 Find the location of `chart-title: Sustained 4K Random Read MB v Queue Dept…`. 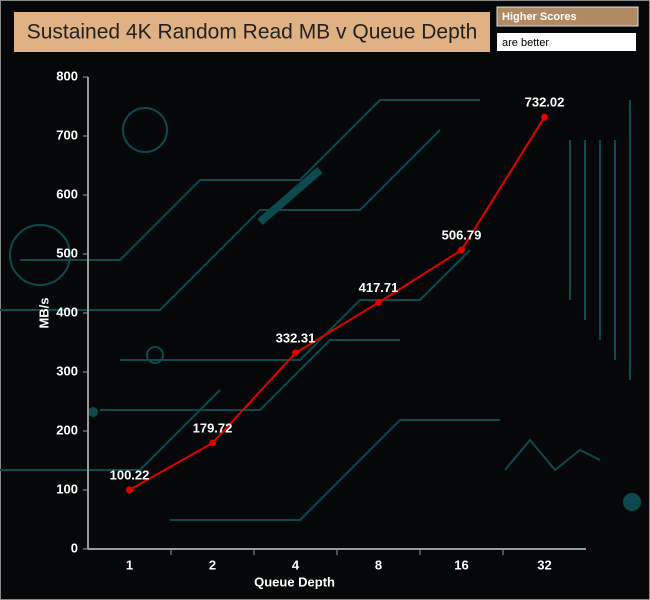

chart-title: Sustained 4K Random Read MB v Queue Dept… is located at coordinates (252, 32).